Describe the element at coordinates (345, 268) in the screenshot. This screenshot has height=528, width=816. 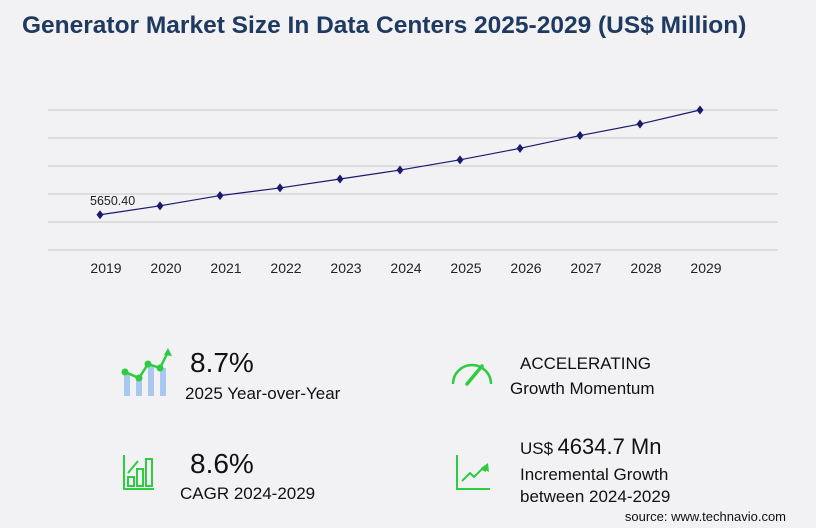
I see `x-tick-label: 2023` at that location.